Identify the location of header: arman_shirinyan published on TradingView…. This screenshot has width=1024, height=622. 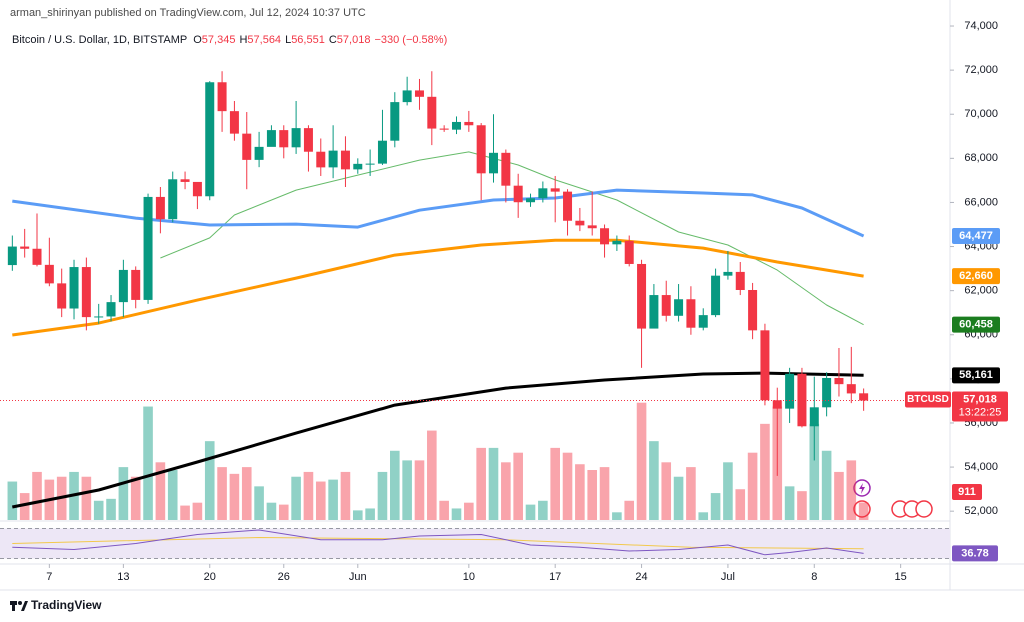
(188, 13).